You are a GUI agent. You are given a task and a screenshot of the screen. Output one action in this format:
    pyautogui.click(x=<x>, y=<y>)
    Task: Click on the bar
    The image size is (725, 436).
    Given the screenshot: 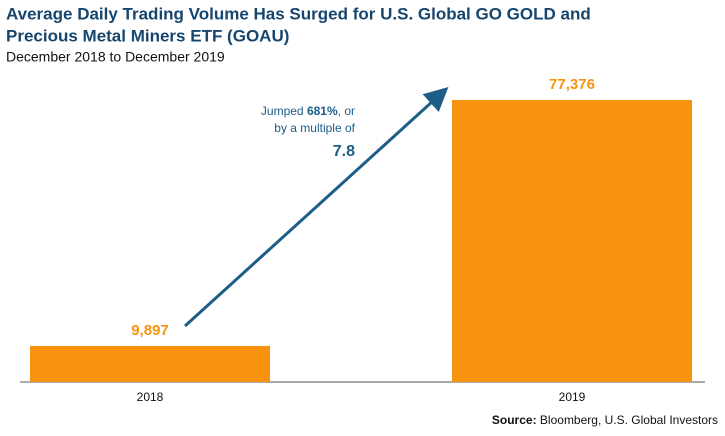 What is the action you would take?
    pyautogui.click(x=150, y=363)
    